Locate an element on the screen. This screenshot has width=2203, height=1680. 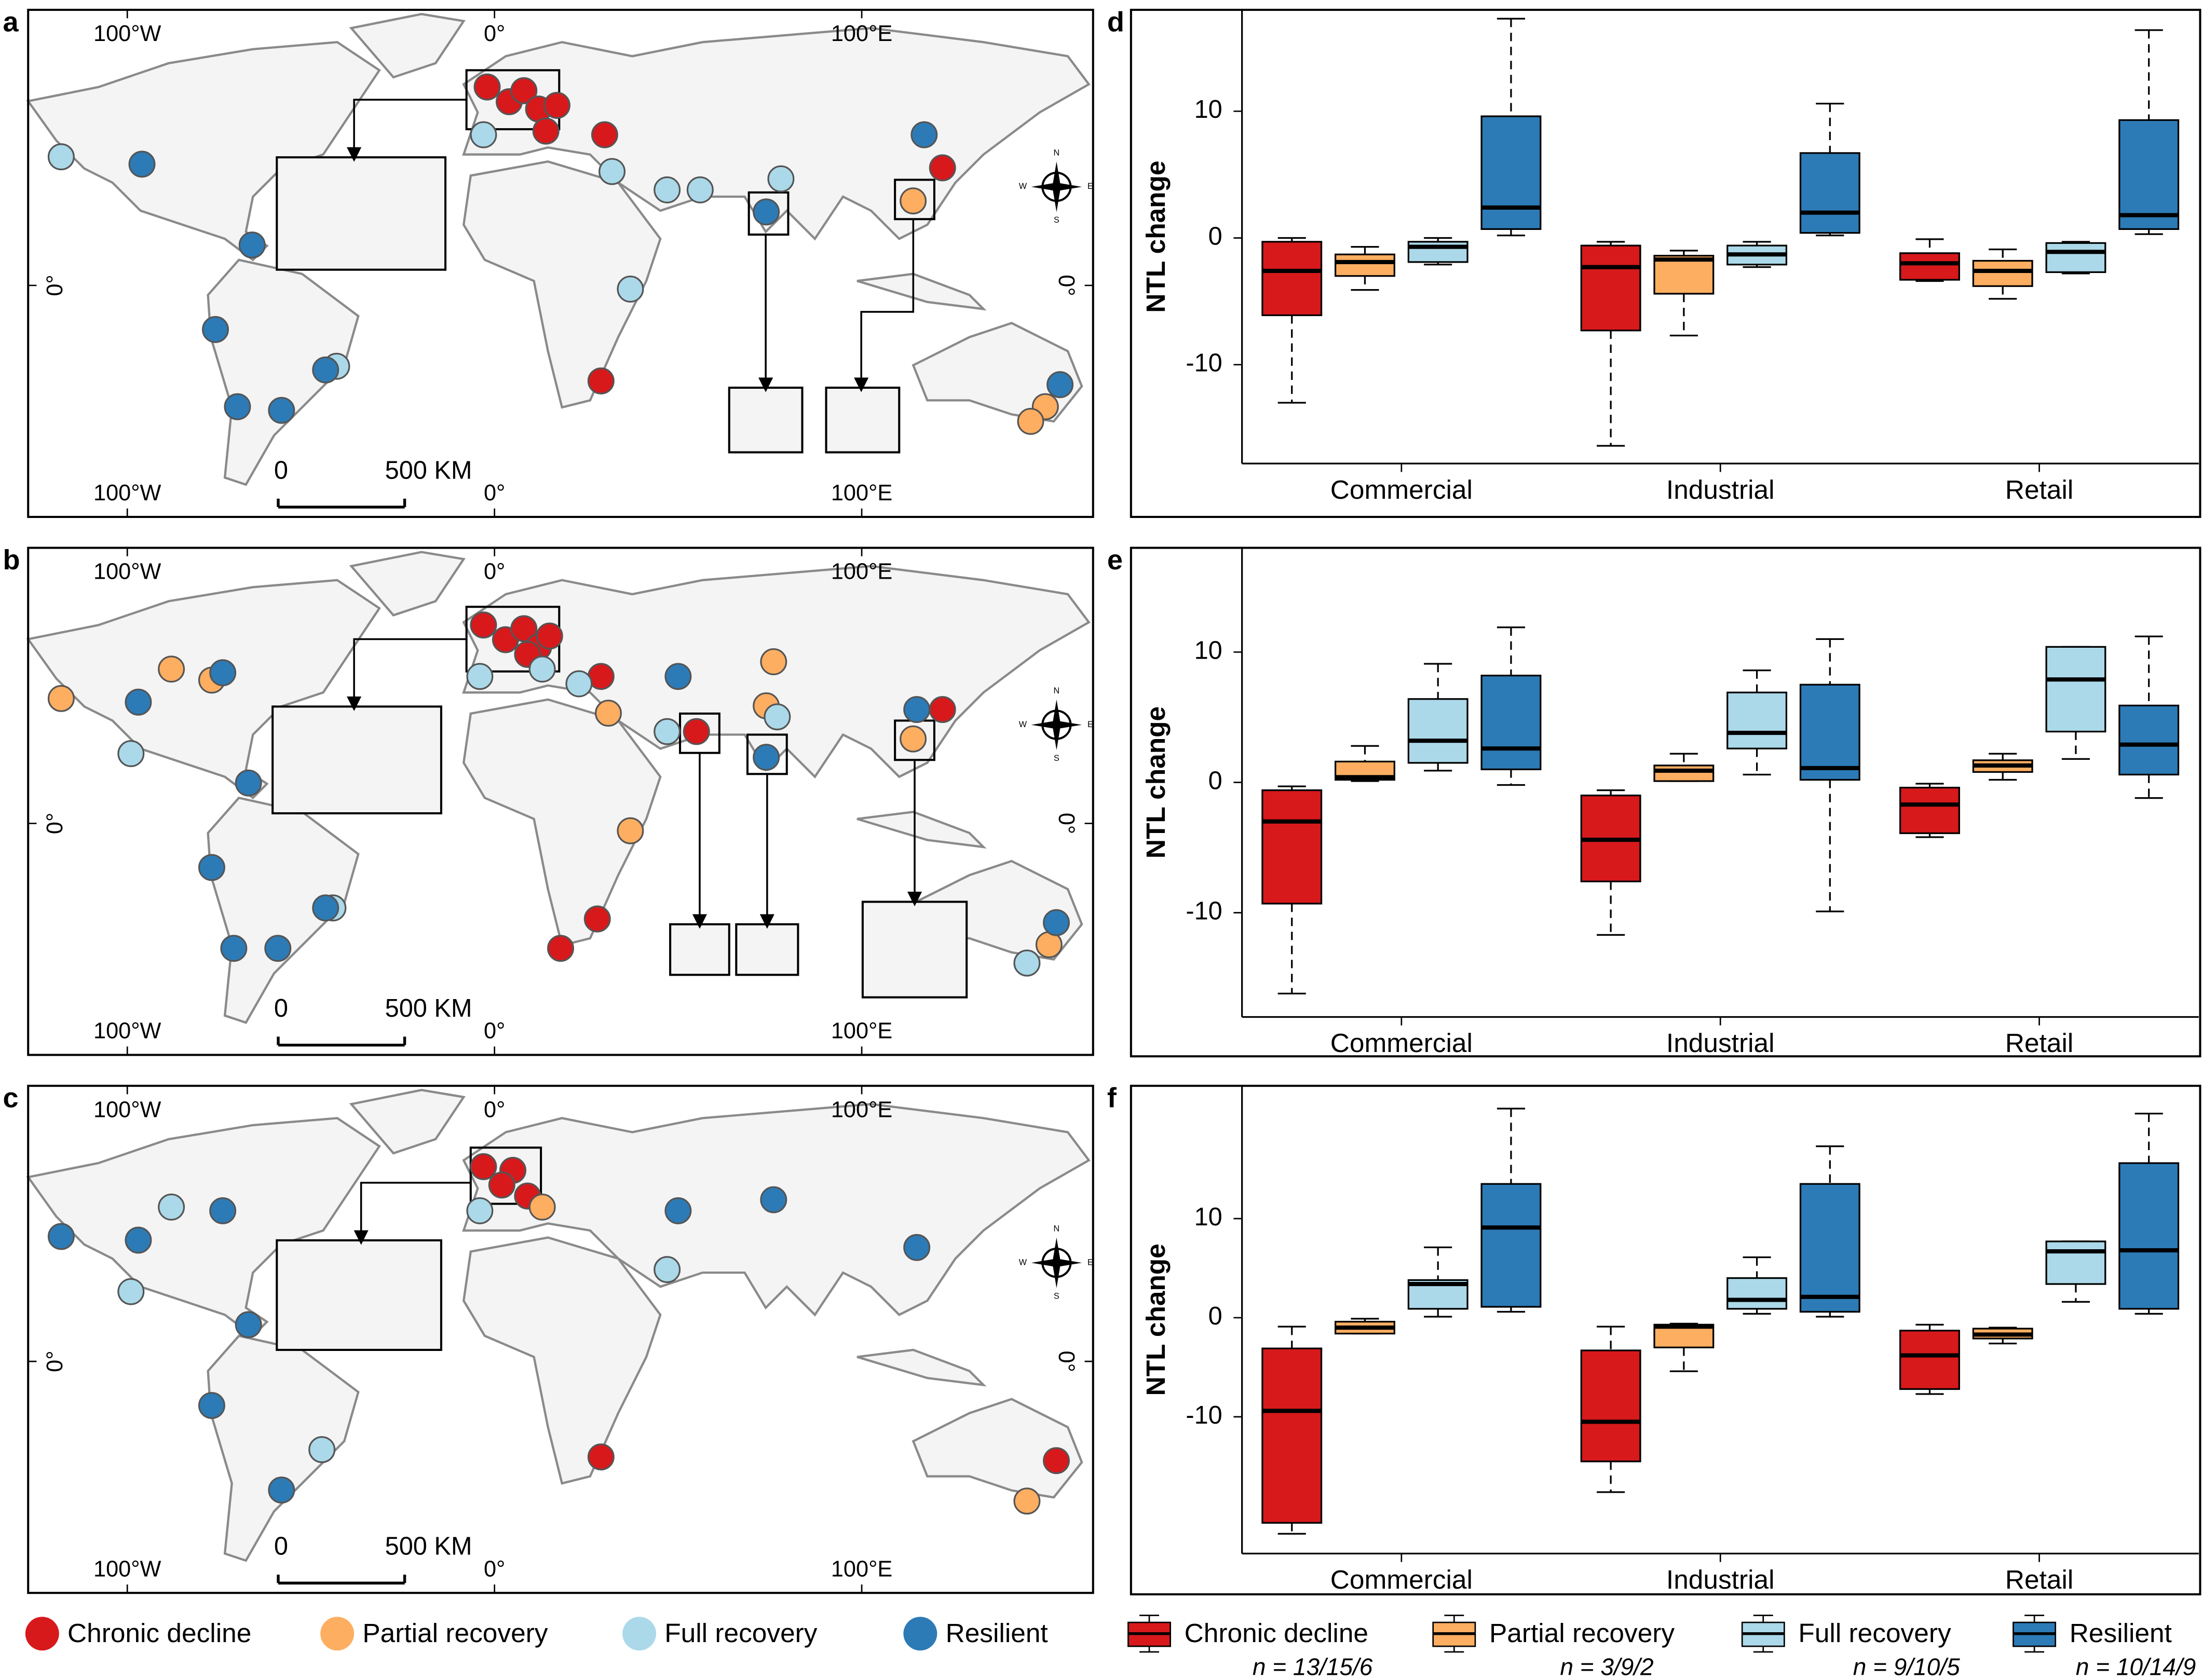
panel-label: d is located at coordinates (1115, 21).